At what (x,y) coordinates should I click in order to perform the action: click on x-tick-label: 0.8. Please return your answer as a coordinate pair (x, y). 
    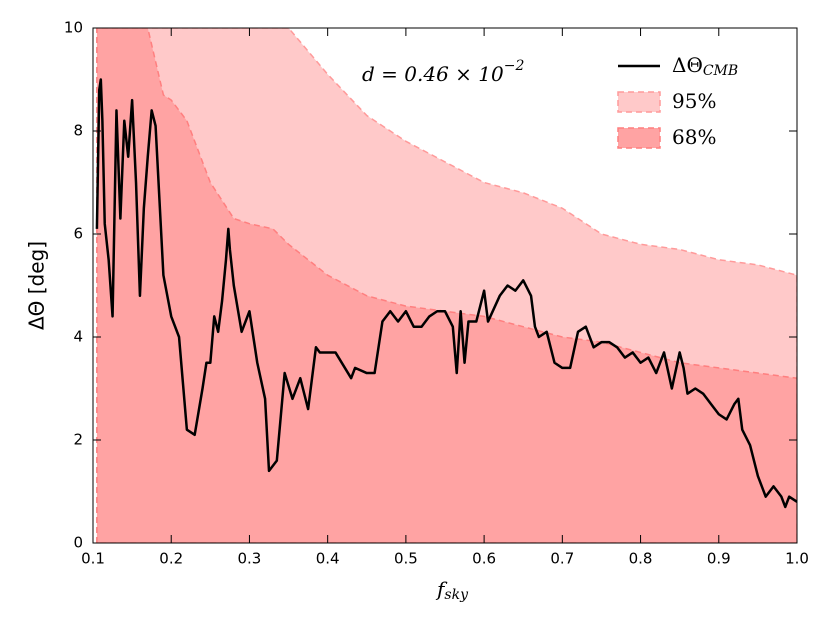
    Looking at the image, I should click on (641, 559).